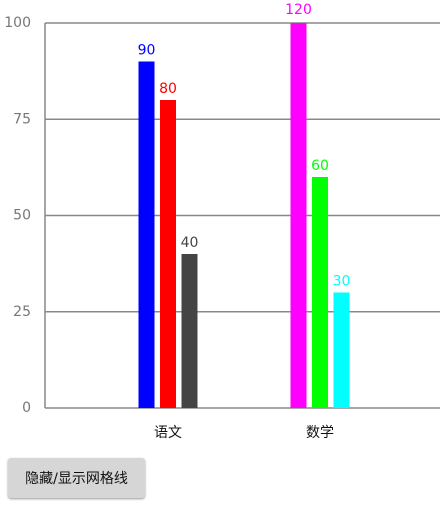  I want to click on value-label: 80, so click(168, 89).